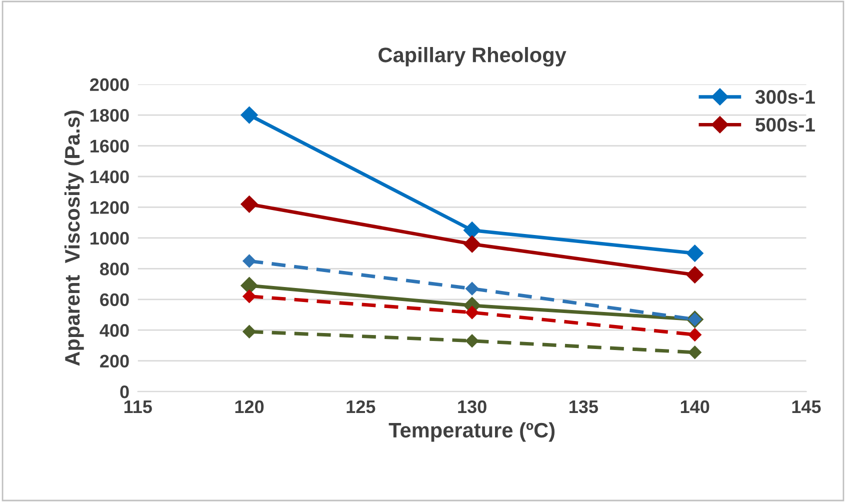  I want to click on y-tick-label: 1400, so click(109, 177).